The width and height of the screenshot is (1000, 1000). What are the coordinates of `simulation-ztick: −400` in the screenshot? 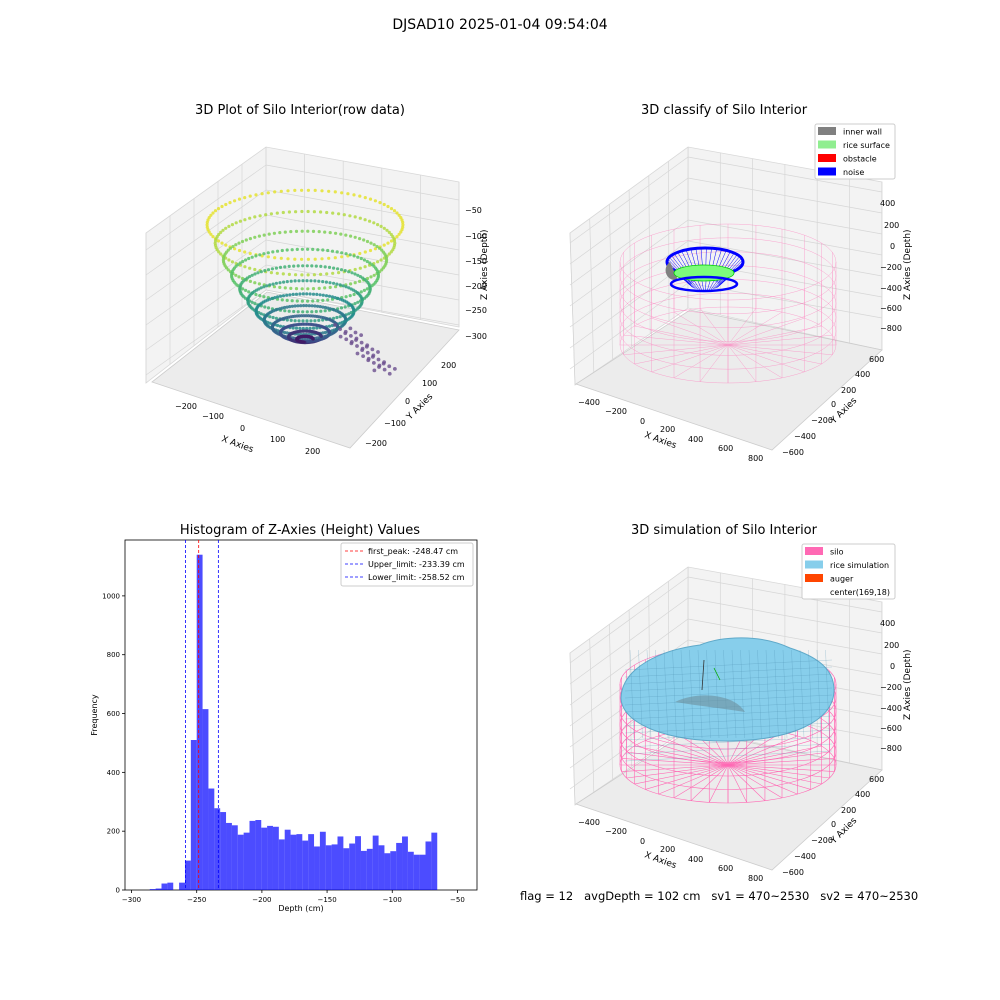 It's located at (891, 708).